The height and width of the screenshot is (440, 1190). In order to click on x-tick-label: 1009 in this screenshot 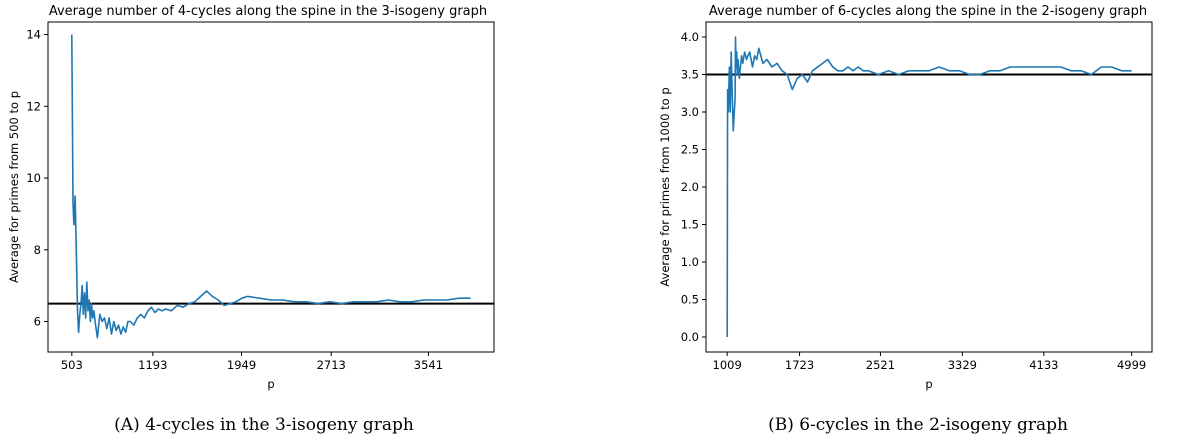, I will do `click(727, 365)`.